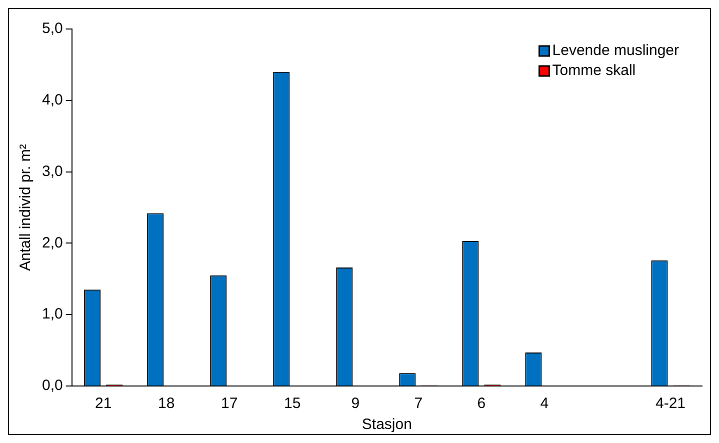 The image size is (719, 443). What do you see at coordinates (544, 403) in the screenshot?
I see `x-tick-label: 4` at bounding box center [544, 403].